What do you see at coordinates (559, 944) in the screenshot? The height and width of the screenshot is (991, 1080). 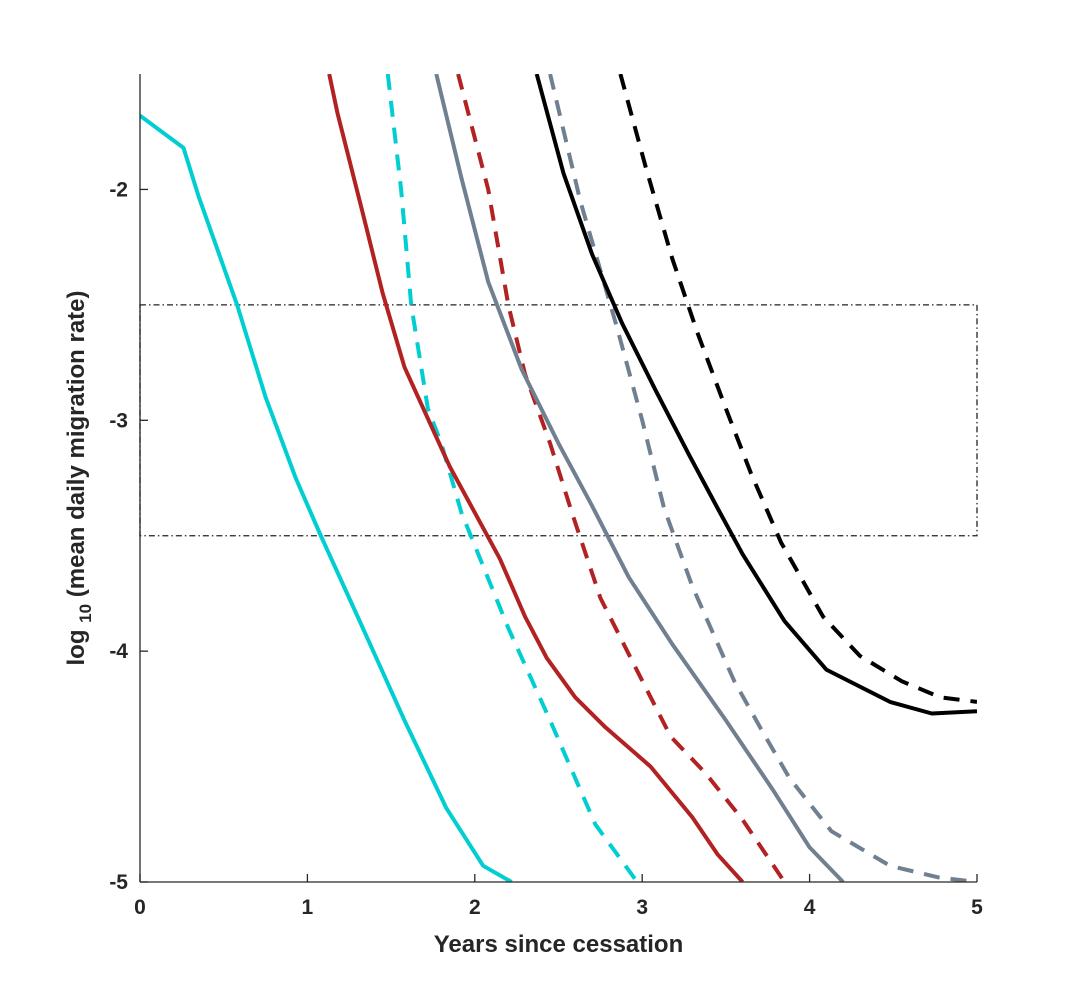 I see `x-axis-label: Years since cessation` at bounding box center [559, 944].